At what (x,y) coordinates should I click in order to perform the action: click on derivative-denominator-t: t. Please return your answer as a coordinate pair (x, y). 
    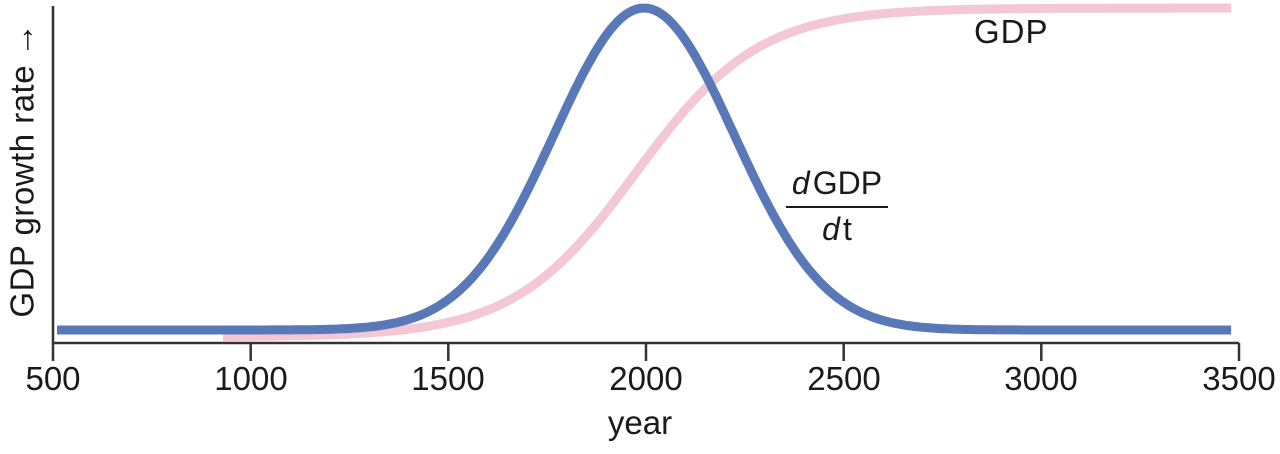
    Looking at the image, I should click on (847, 228).